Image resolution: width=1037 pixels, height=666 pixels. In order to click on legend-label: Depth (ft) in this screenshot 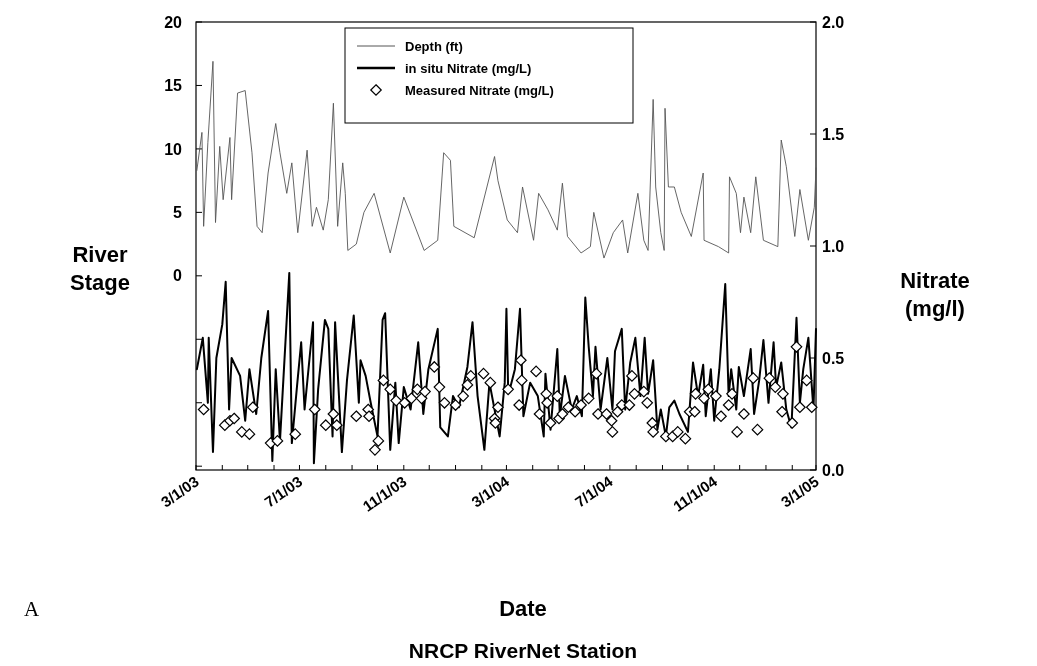, I will do `click(434, 46)`.